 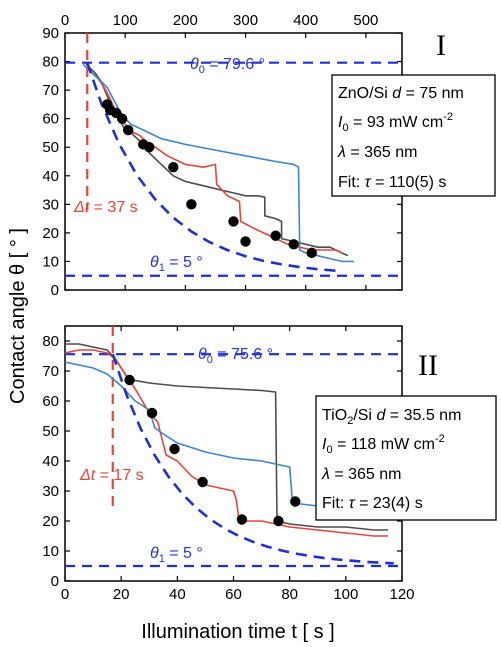 What do you see at coordinates (372, 503) in the screenshot?
I see `info-line-fit-2: Fit: τ = 23(4) s` at bounding box center [372, 503].